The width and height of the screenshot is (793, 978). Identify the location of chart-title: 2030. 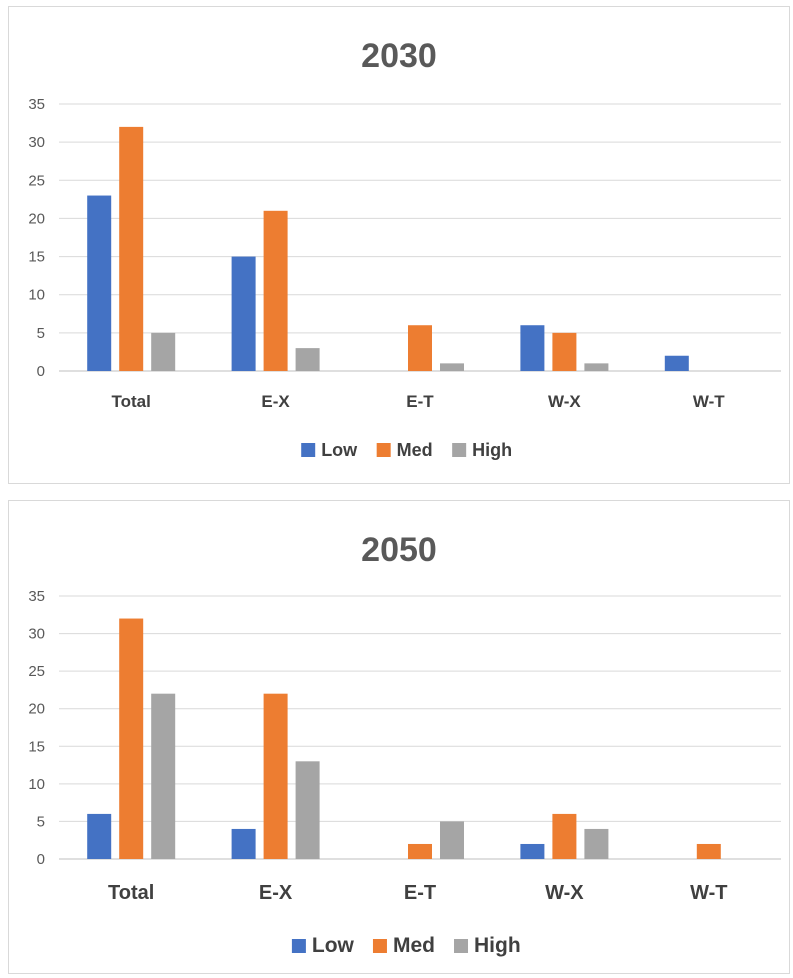
(399, 56).